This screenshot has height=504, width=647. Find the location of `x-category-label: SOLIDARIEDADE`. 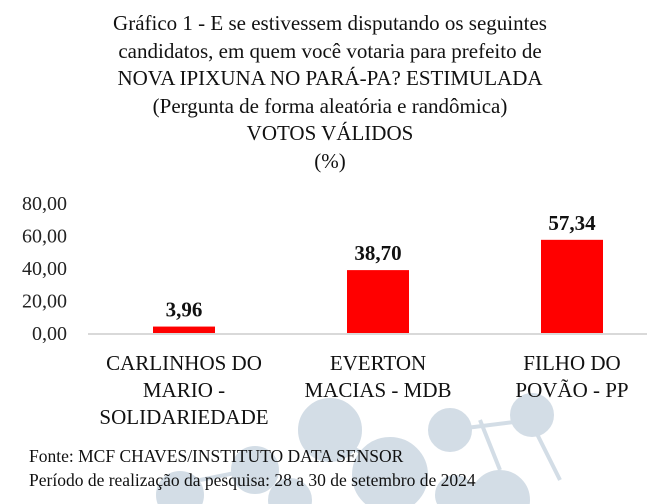

x-category-label: SOLIDARIEDADE is located at coordinates (183, 417).